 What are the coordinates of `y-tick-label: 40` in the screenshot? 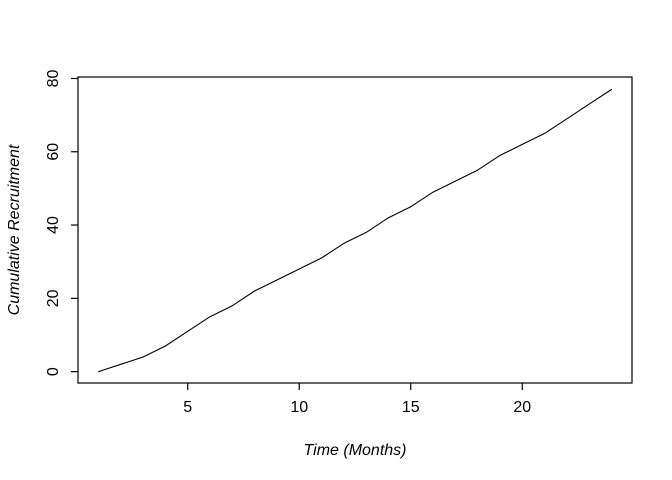 It's located at (53, 225).